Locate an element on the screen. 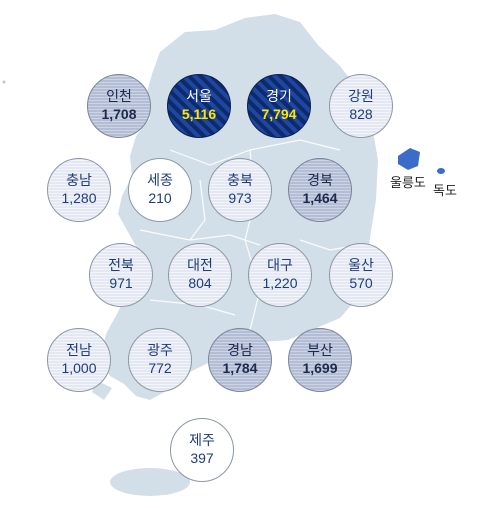 The height and width of the screenshot is (508, 494). region-value: 1,784 is located at coordinates (240, 368).